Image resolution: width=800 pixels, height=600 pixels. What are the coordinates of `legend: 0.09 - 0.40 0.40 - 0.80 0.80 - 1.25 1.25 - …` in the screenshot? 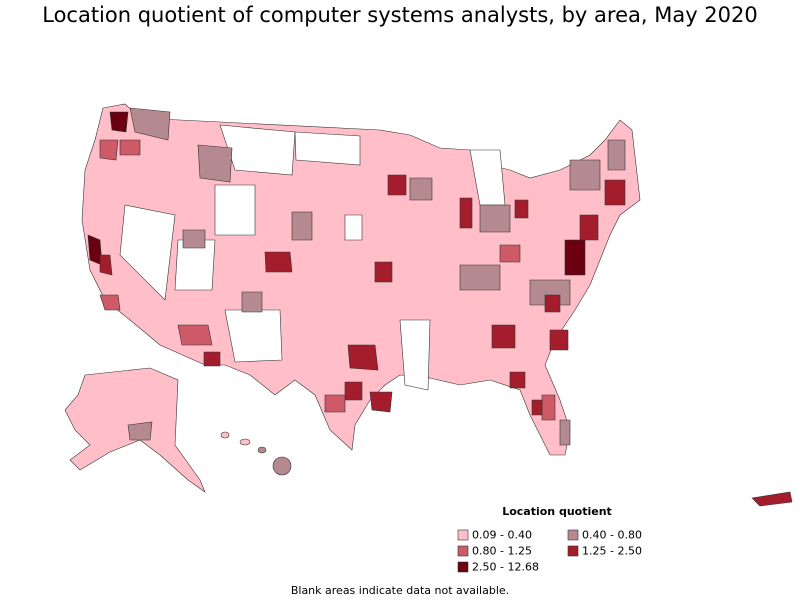 It's located at (549, 551).